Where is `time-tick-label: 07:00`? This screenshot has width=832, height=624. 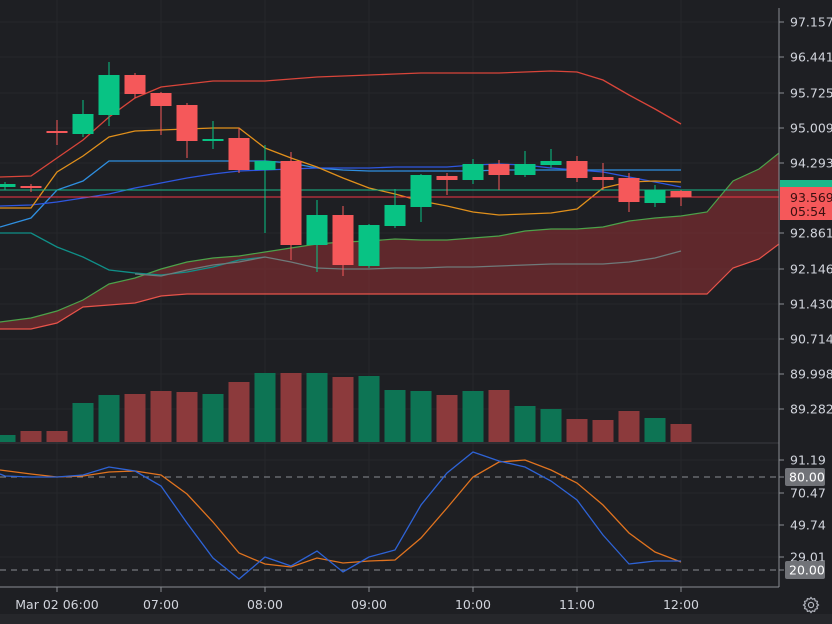
time-tick-label: 07:00 is located at coordinates (161, 604).